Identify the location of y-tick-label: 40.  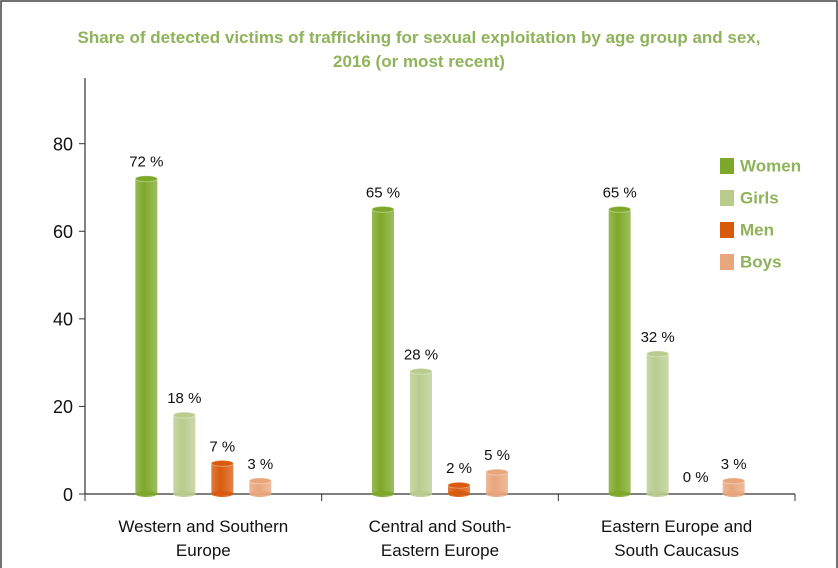
(63, 320).